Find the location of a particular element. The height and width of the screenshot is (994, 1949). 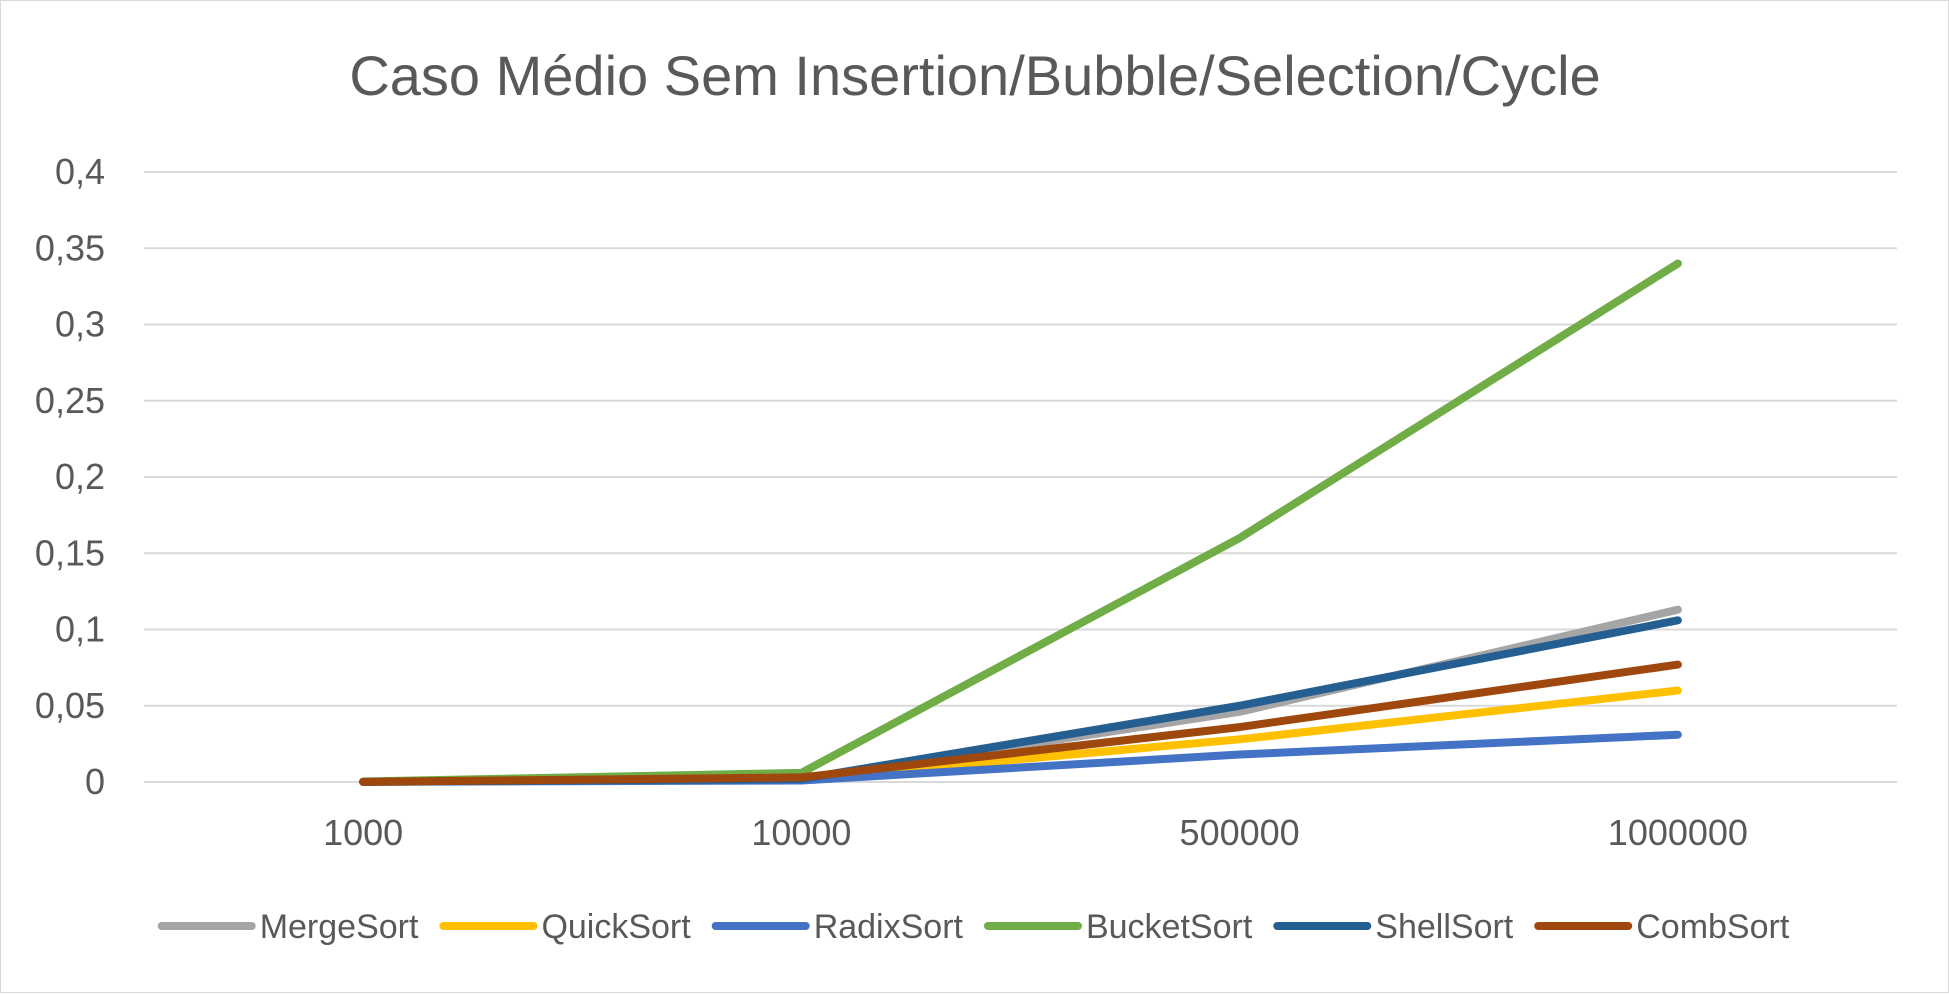

x-tick-label: 1000 is located at coordinates (363, 832).